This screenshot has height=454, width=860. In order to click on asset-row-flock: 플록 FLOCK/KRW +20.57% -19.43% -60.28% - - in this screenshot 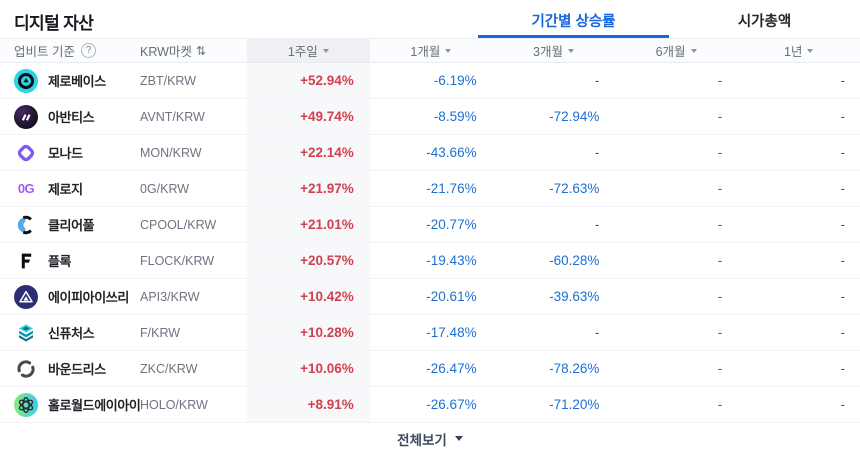, I will do `click(430, 261)`.